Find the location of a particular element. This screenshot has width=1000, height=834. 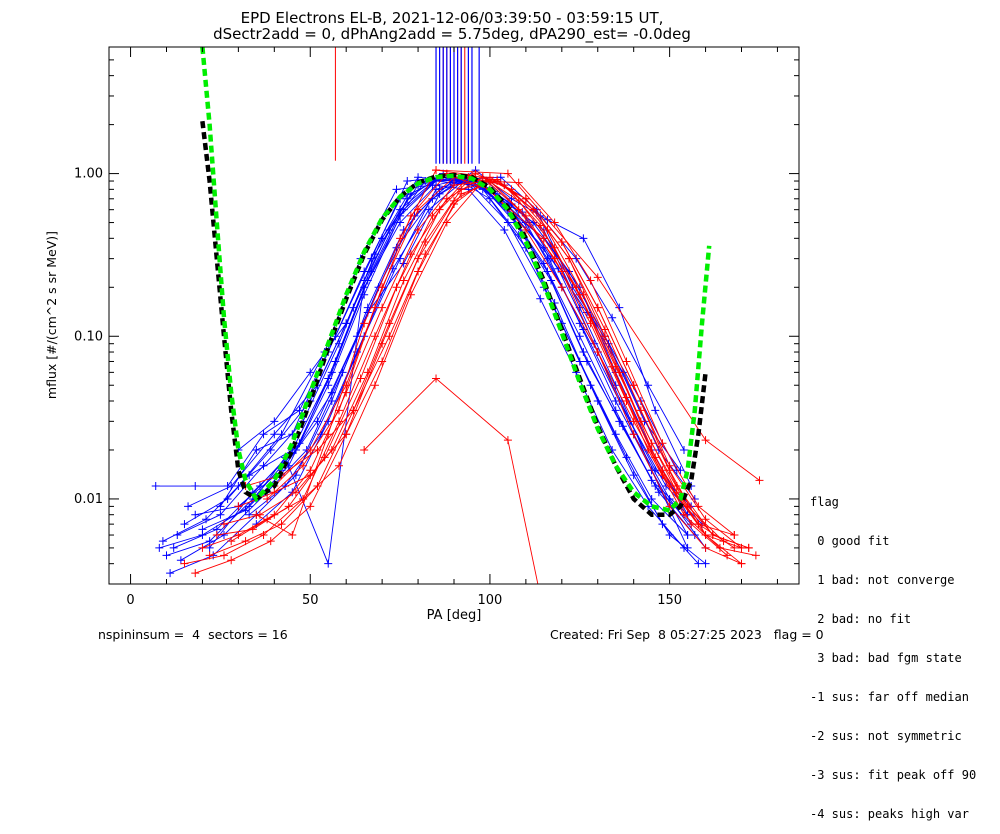

y-tick-label: 0.01 is located at coordinates (88, 499).